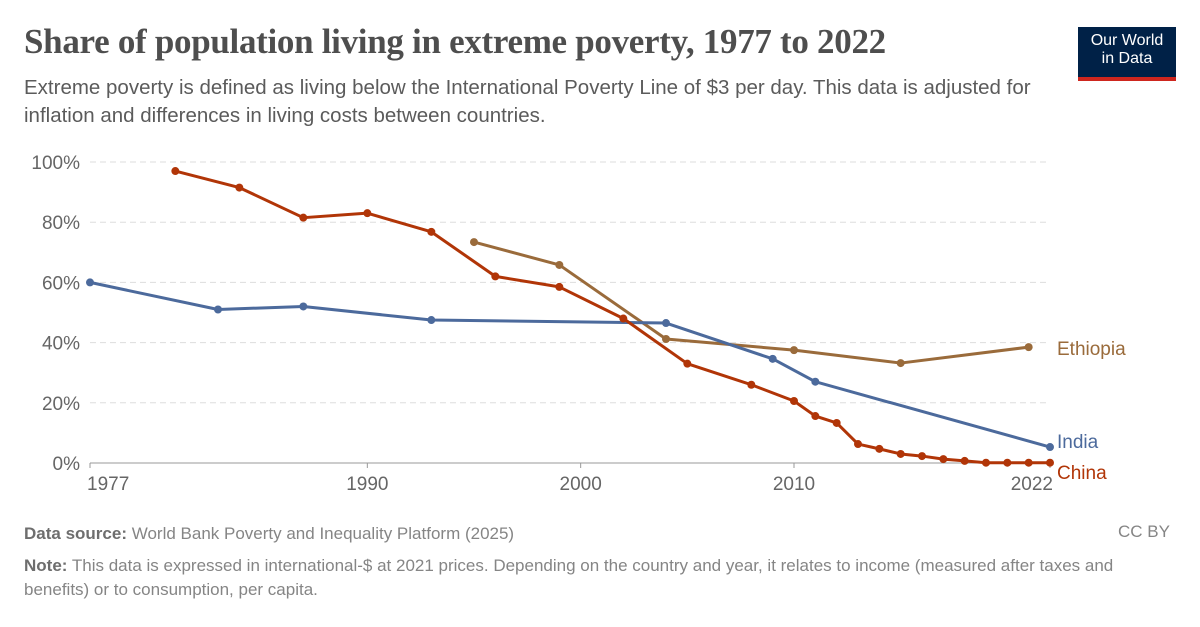  Describe the element at coordinates (61, 404) in the screenshot. I see `y-tick-label: 20%` at that location.